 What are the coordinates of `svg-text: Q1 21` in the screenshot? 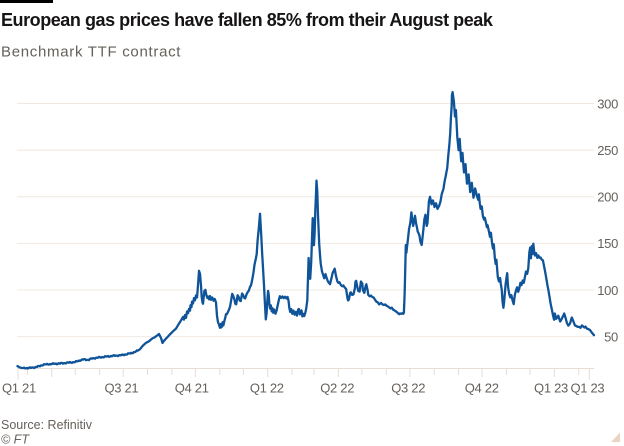 It's located at (19, 388).